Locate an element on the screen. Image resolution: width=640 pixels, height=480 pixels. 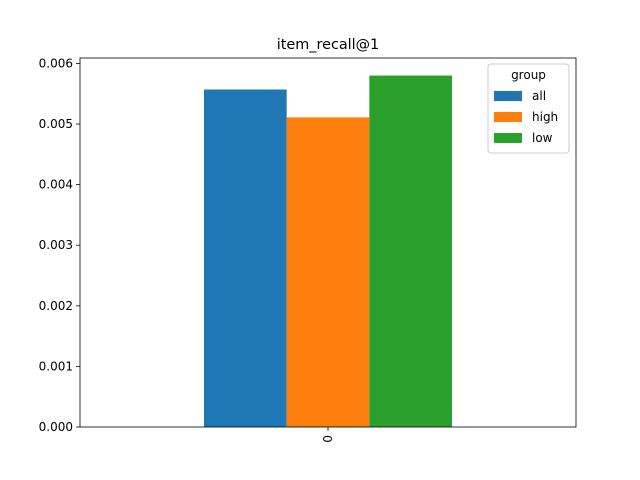
legend-swatch-high is located at coordinates (508, 117).